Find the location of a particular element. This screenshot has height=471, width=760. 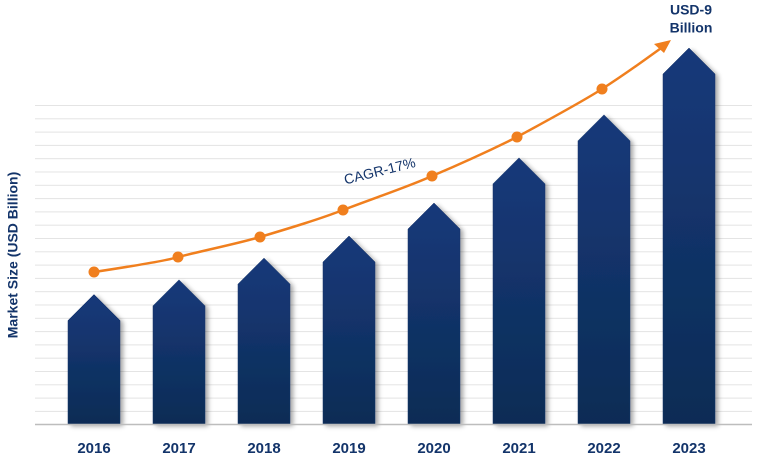

x-tick-label: 2021 is located at coordinates (518, 448).